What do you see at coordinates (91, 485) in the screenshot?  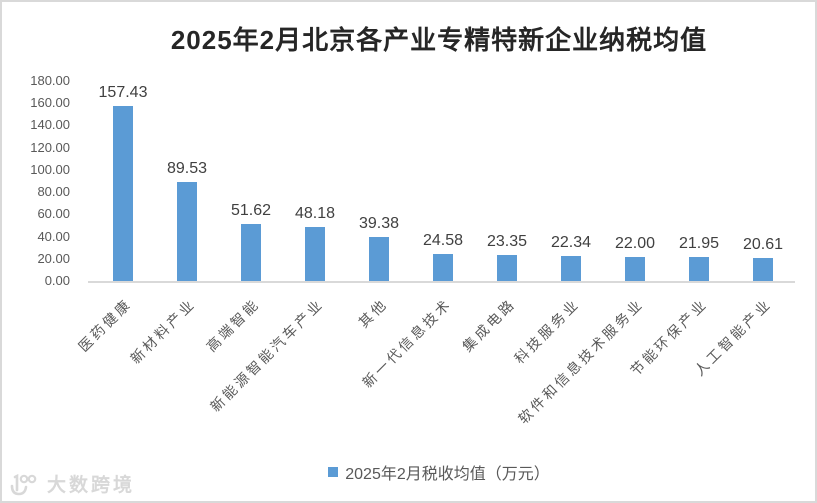 I see `watermark-text: 大数跨境` at bounding box center [91, 485].